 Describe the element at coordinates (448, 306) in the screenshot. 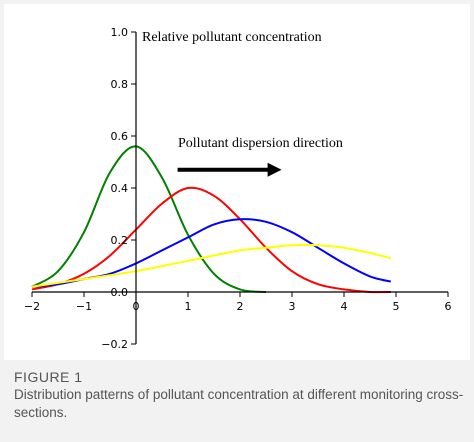

I see `x-tick-label: 6` at that location.